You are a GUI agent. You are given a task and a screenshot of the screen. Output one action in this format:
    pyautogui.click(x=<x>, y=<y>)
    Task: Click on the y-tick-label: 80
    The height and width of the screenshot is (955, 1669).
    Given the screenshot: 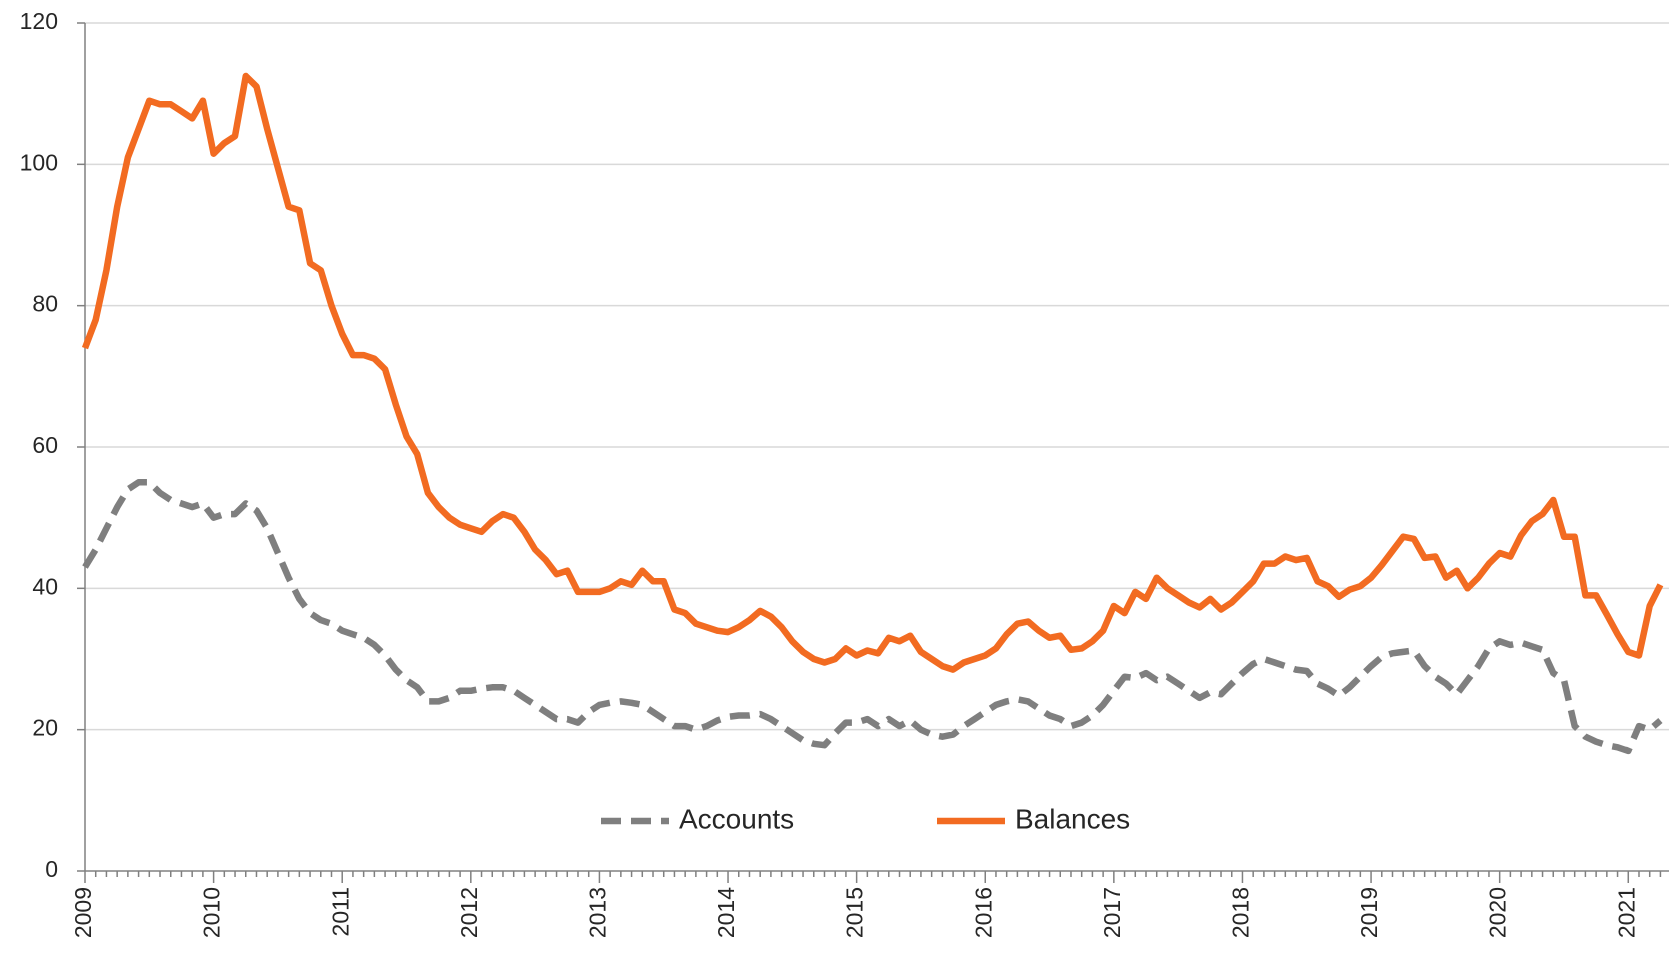 What is the action you would take?
    pyautogui.click(x=45, y=304)
    